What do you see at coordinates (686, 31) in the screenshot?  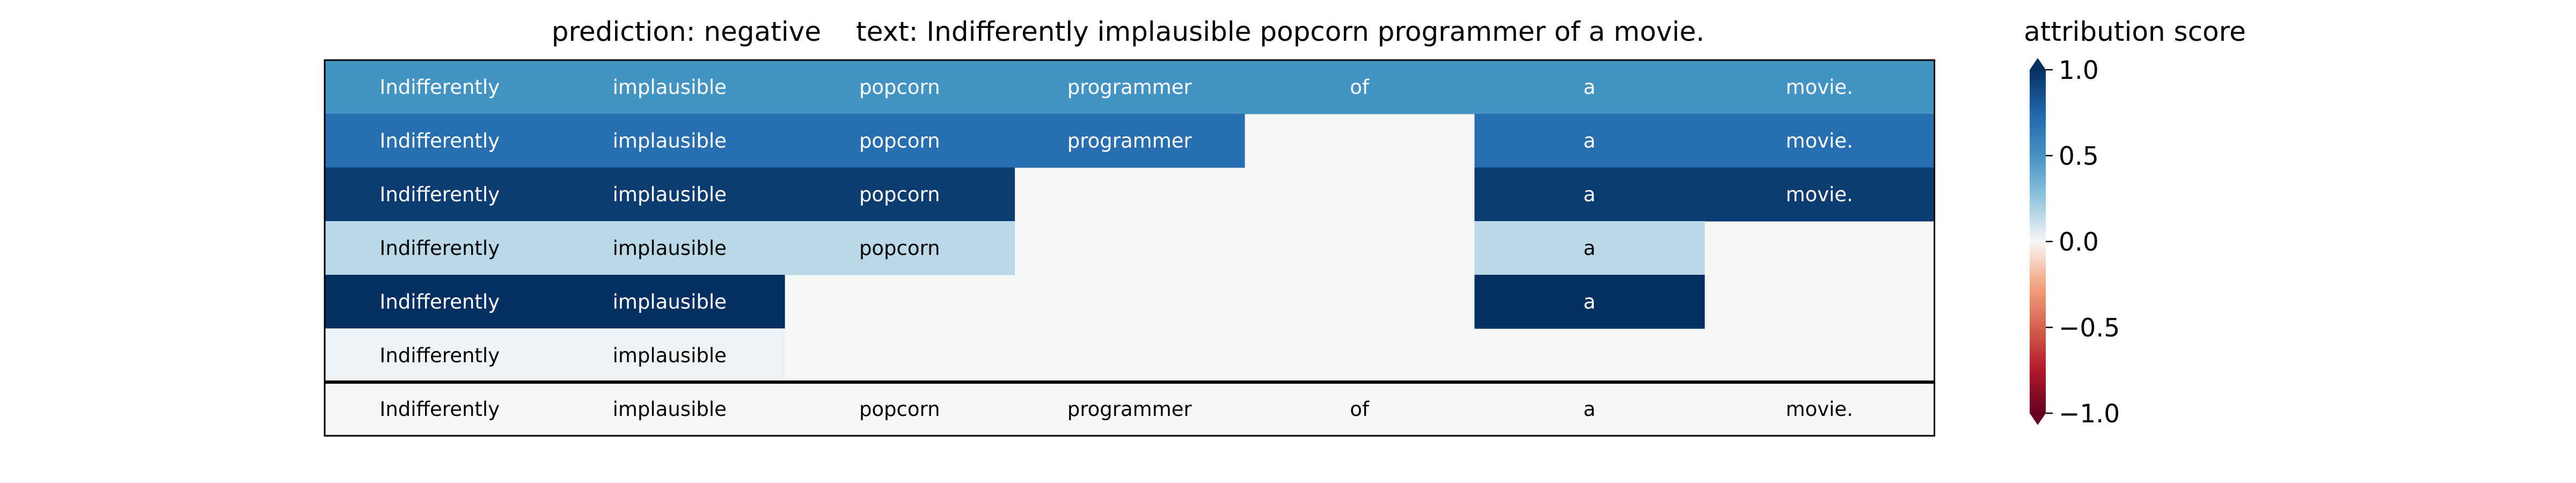 I see `prediction-label: prediction: negative` at bounding box center [686, 31].